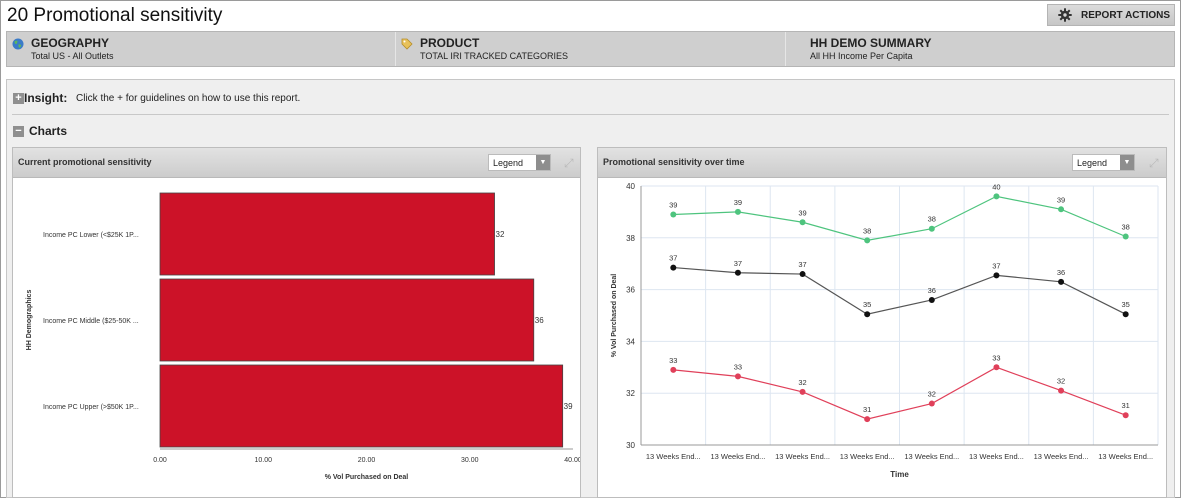  What do you see at coordinates (367, 460) in the screenshot?
I see `x-tick-label: 20.00` at bounding box center [367, 460].